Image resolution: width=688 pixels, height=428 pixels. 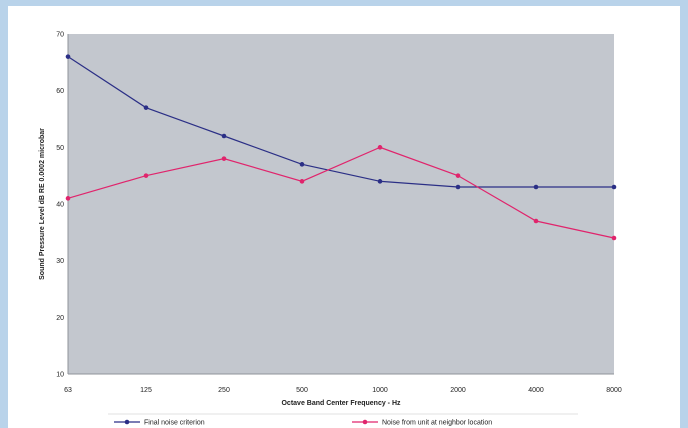 I want to click on x-tick-label: 8000, so click(x=614, y=390).